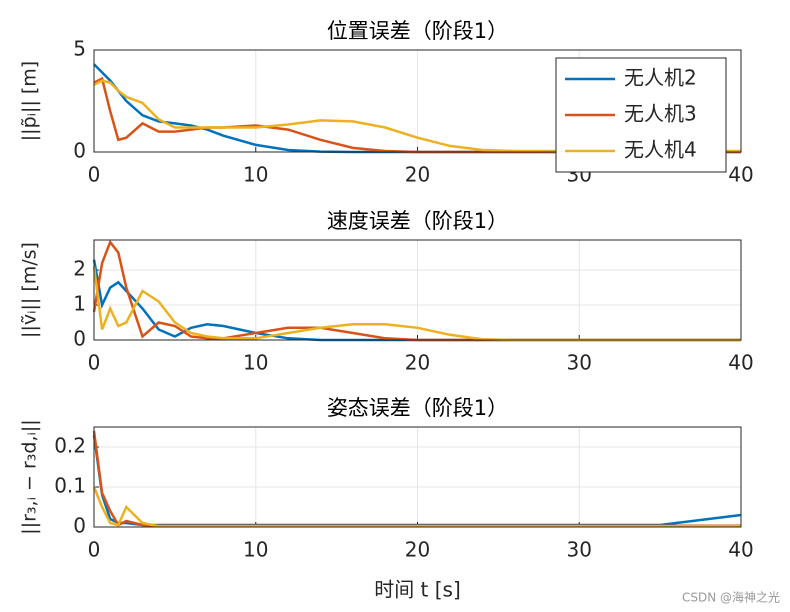 Image resolution: width=790 pixels, height=612 pixels. What do you see at coordinates (660, 150) in the screenshot?
I see `legend-label: 无人机4` at bounding box center [660, 150].